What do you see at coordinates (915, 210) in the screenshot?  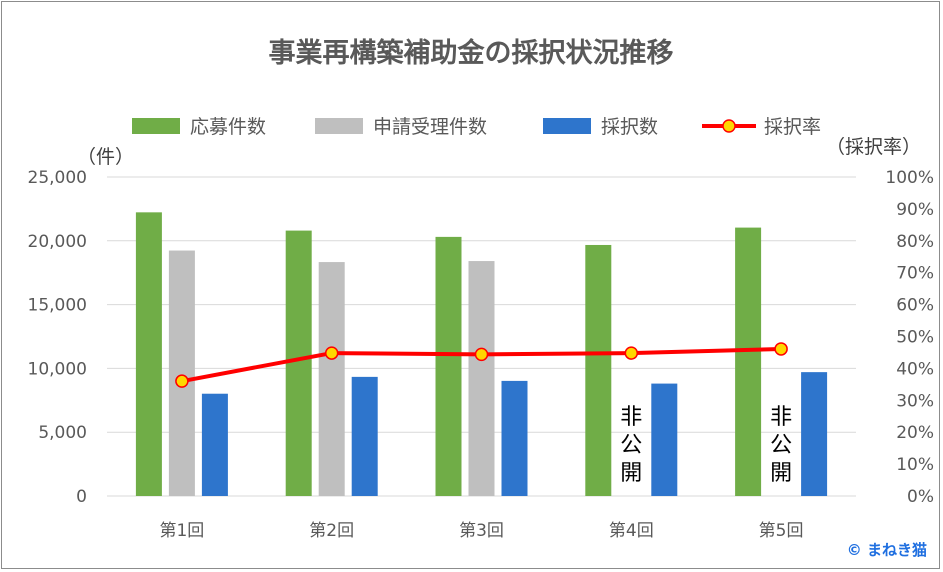 I see `right-tick-label: 90%` at bounding box center [915, 210].